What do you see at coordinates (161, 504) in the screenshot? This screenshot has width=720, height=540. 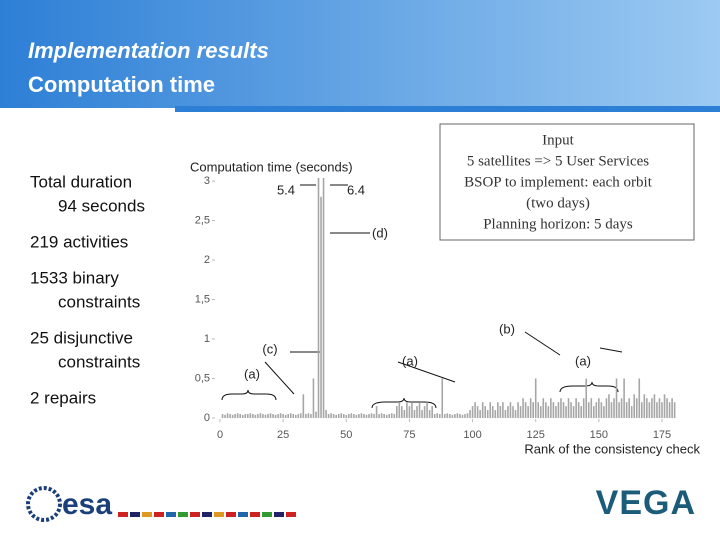 I see `esa-logo: esa` at bounding box center [161, 504].